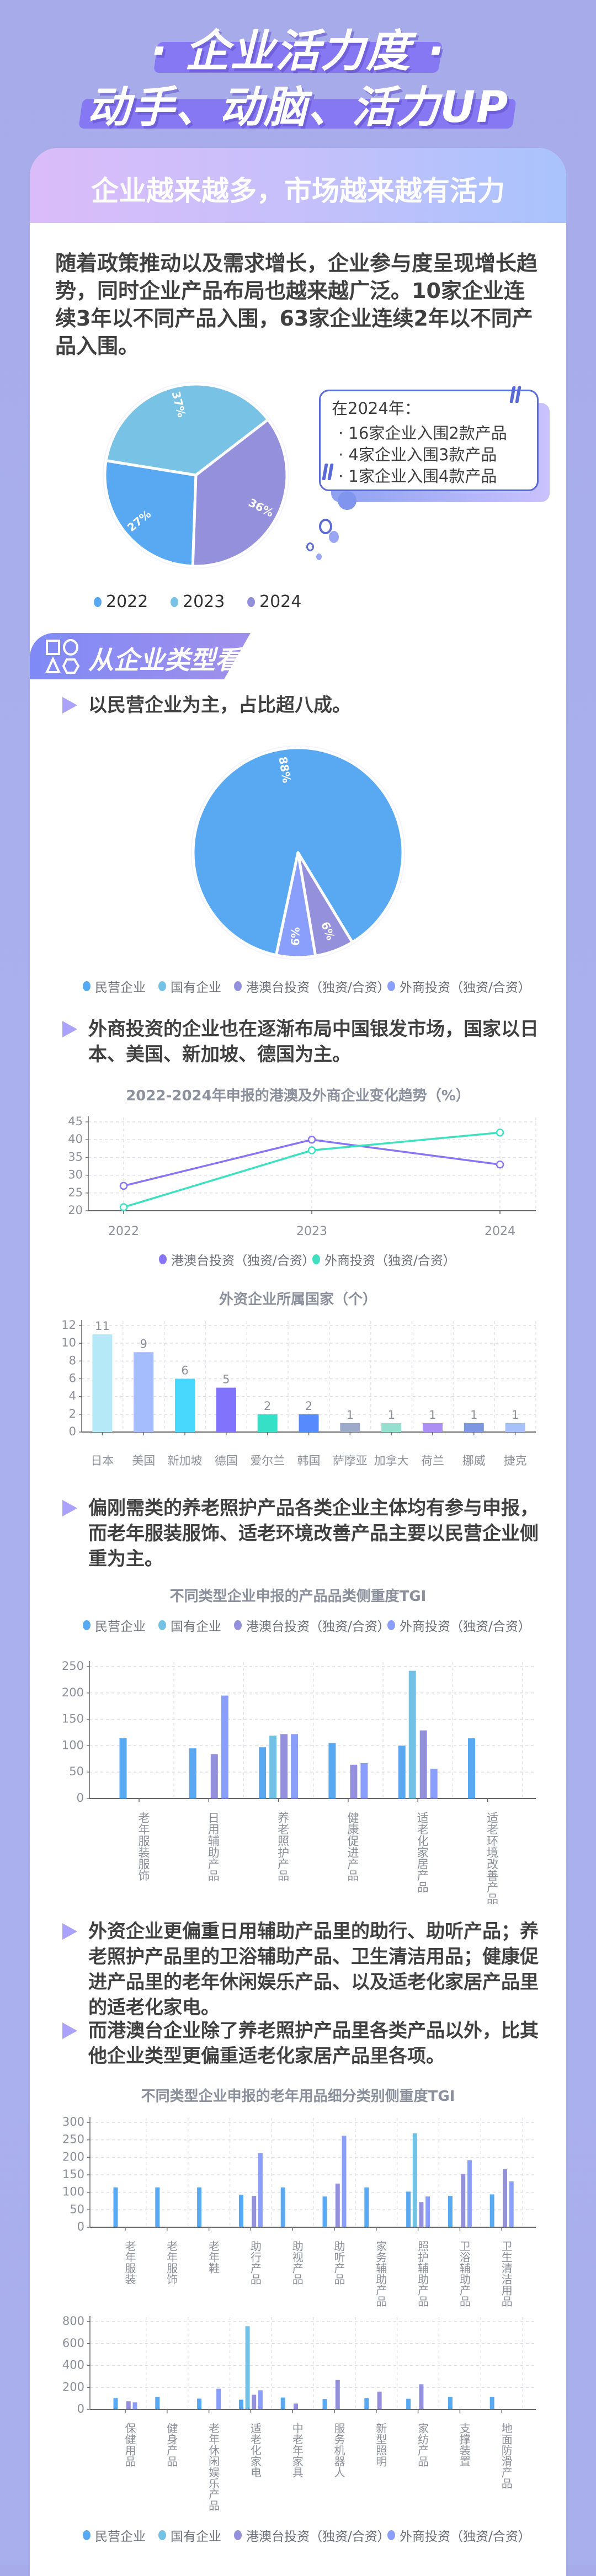  I want to click on x-tick-label: 照护辅助产品, so click(422, 2273).